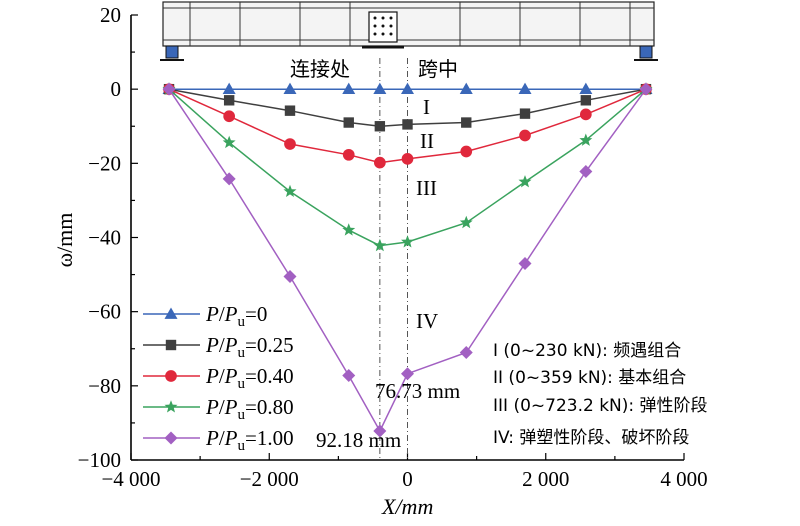  I want to click on legend-label: P/Pu=0.40, so click(249, 378).